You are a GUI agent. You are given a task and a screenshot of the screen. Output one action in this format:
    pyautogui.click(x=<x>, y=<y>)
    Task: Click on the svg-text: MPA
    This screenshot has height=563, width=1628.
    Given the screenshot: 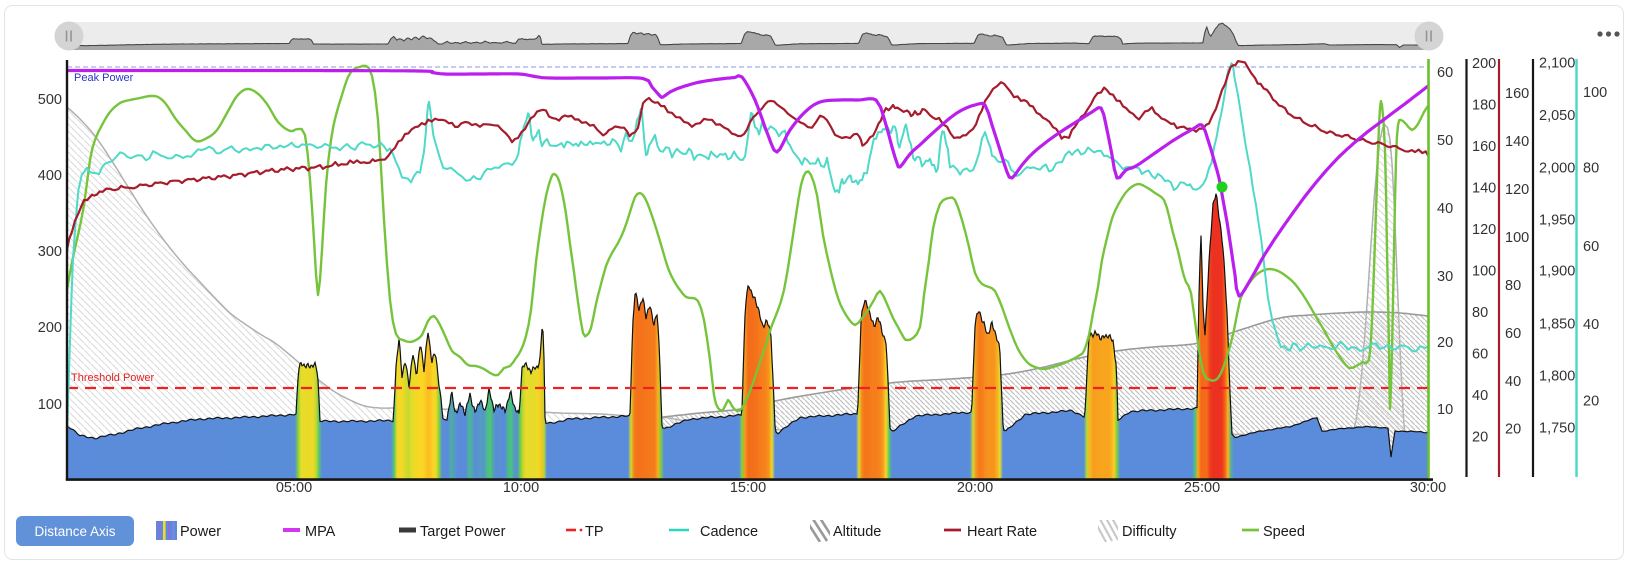 What is the action you would take?
    pyautogui.click(x=320, y=532)
    